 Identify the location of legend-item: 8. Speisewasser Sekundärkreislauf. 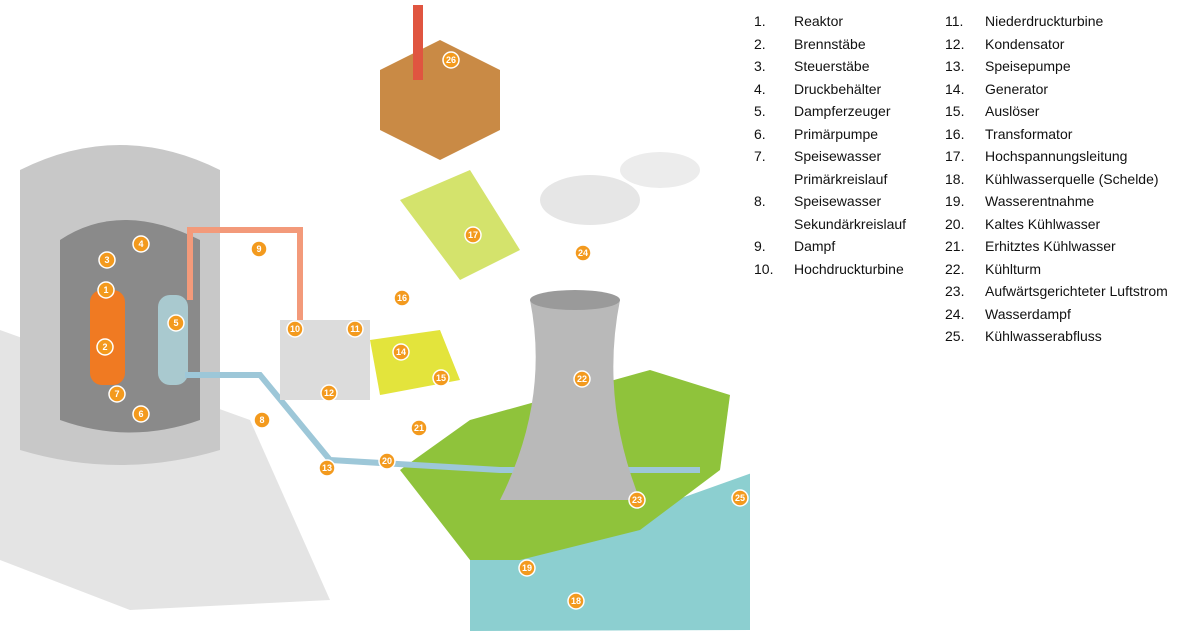
(849, 212).